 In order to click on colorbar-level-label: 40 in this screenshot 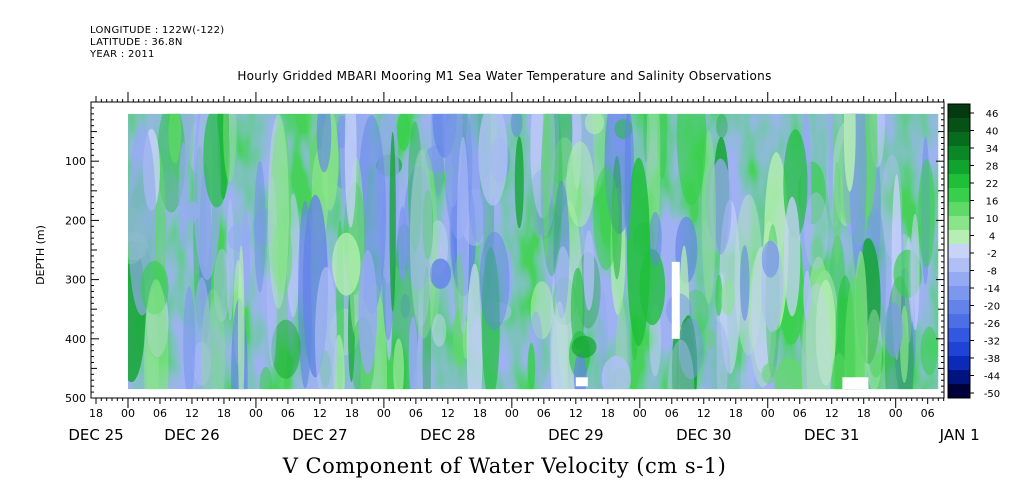, I will do `click(992, 132)`.